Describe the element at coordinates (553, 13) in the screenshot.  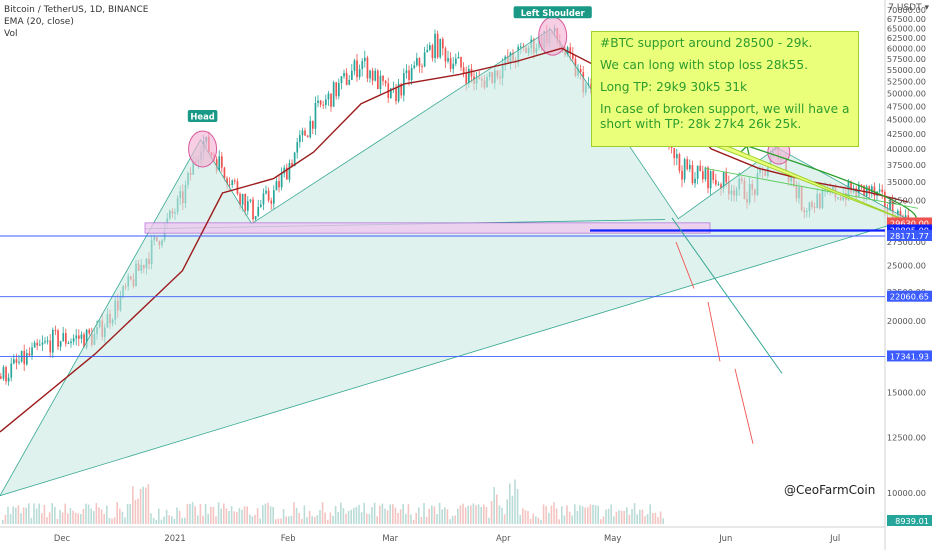
I see `head-label: Left Shoulder` at that location.